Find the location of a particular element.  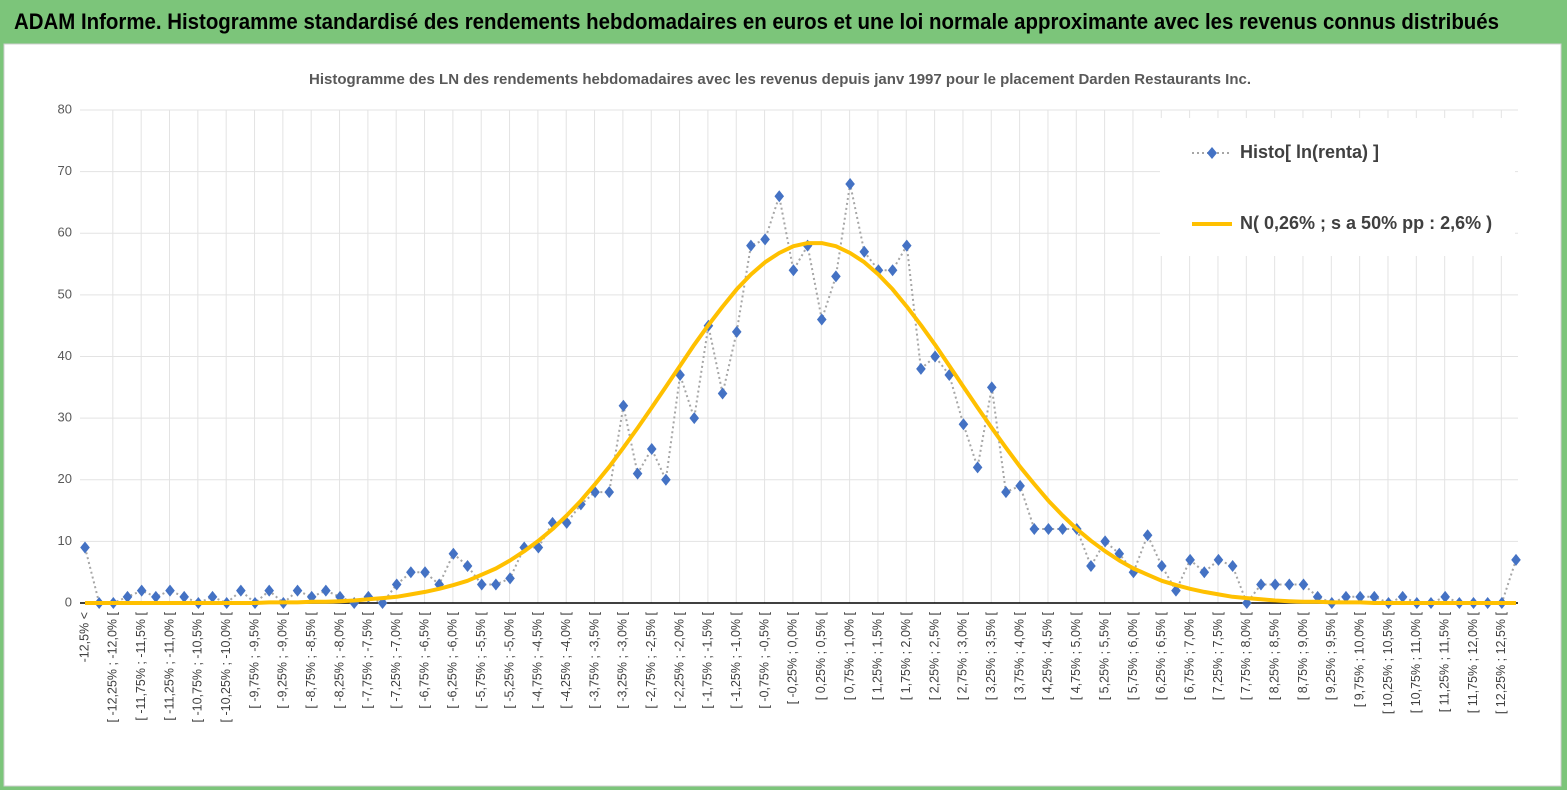

x-tick-label: [ -2,75% ; -2,5% [ is located at coordinates (651, 659).